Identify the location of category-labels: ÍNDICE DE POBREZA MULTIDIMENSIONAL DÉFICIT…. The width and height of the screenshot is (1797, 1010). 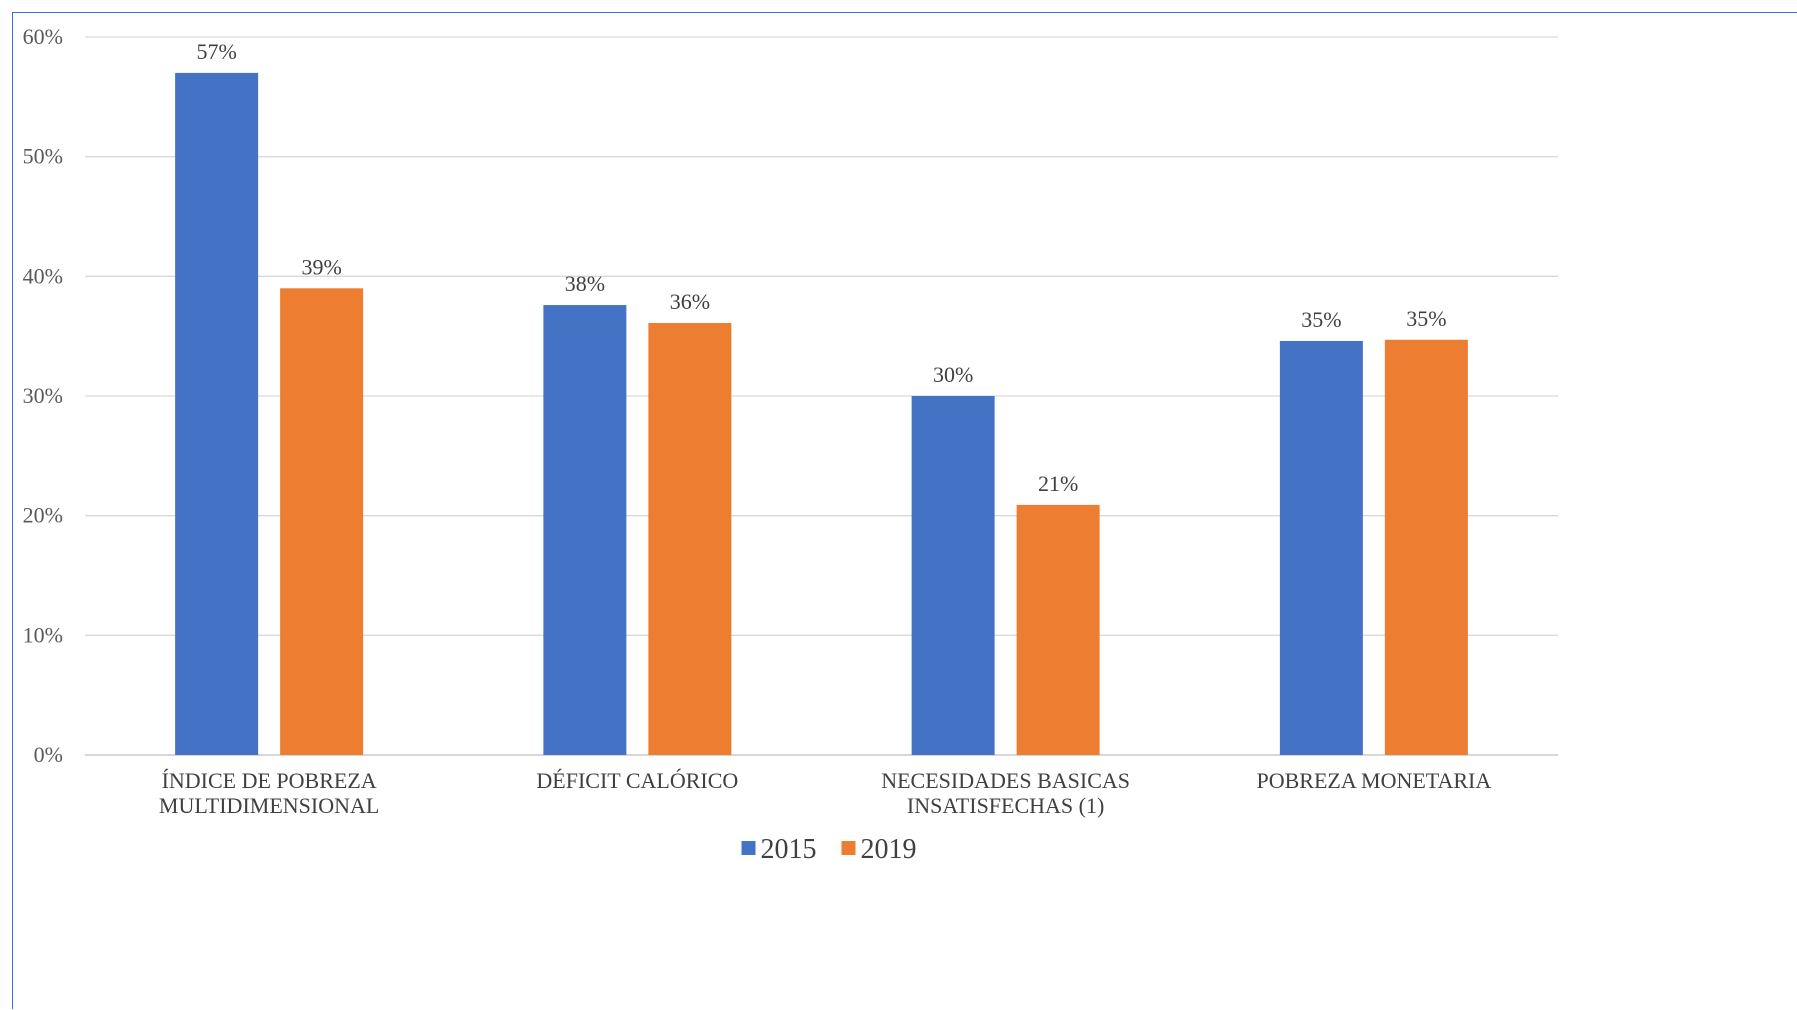
(825, 793).